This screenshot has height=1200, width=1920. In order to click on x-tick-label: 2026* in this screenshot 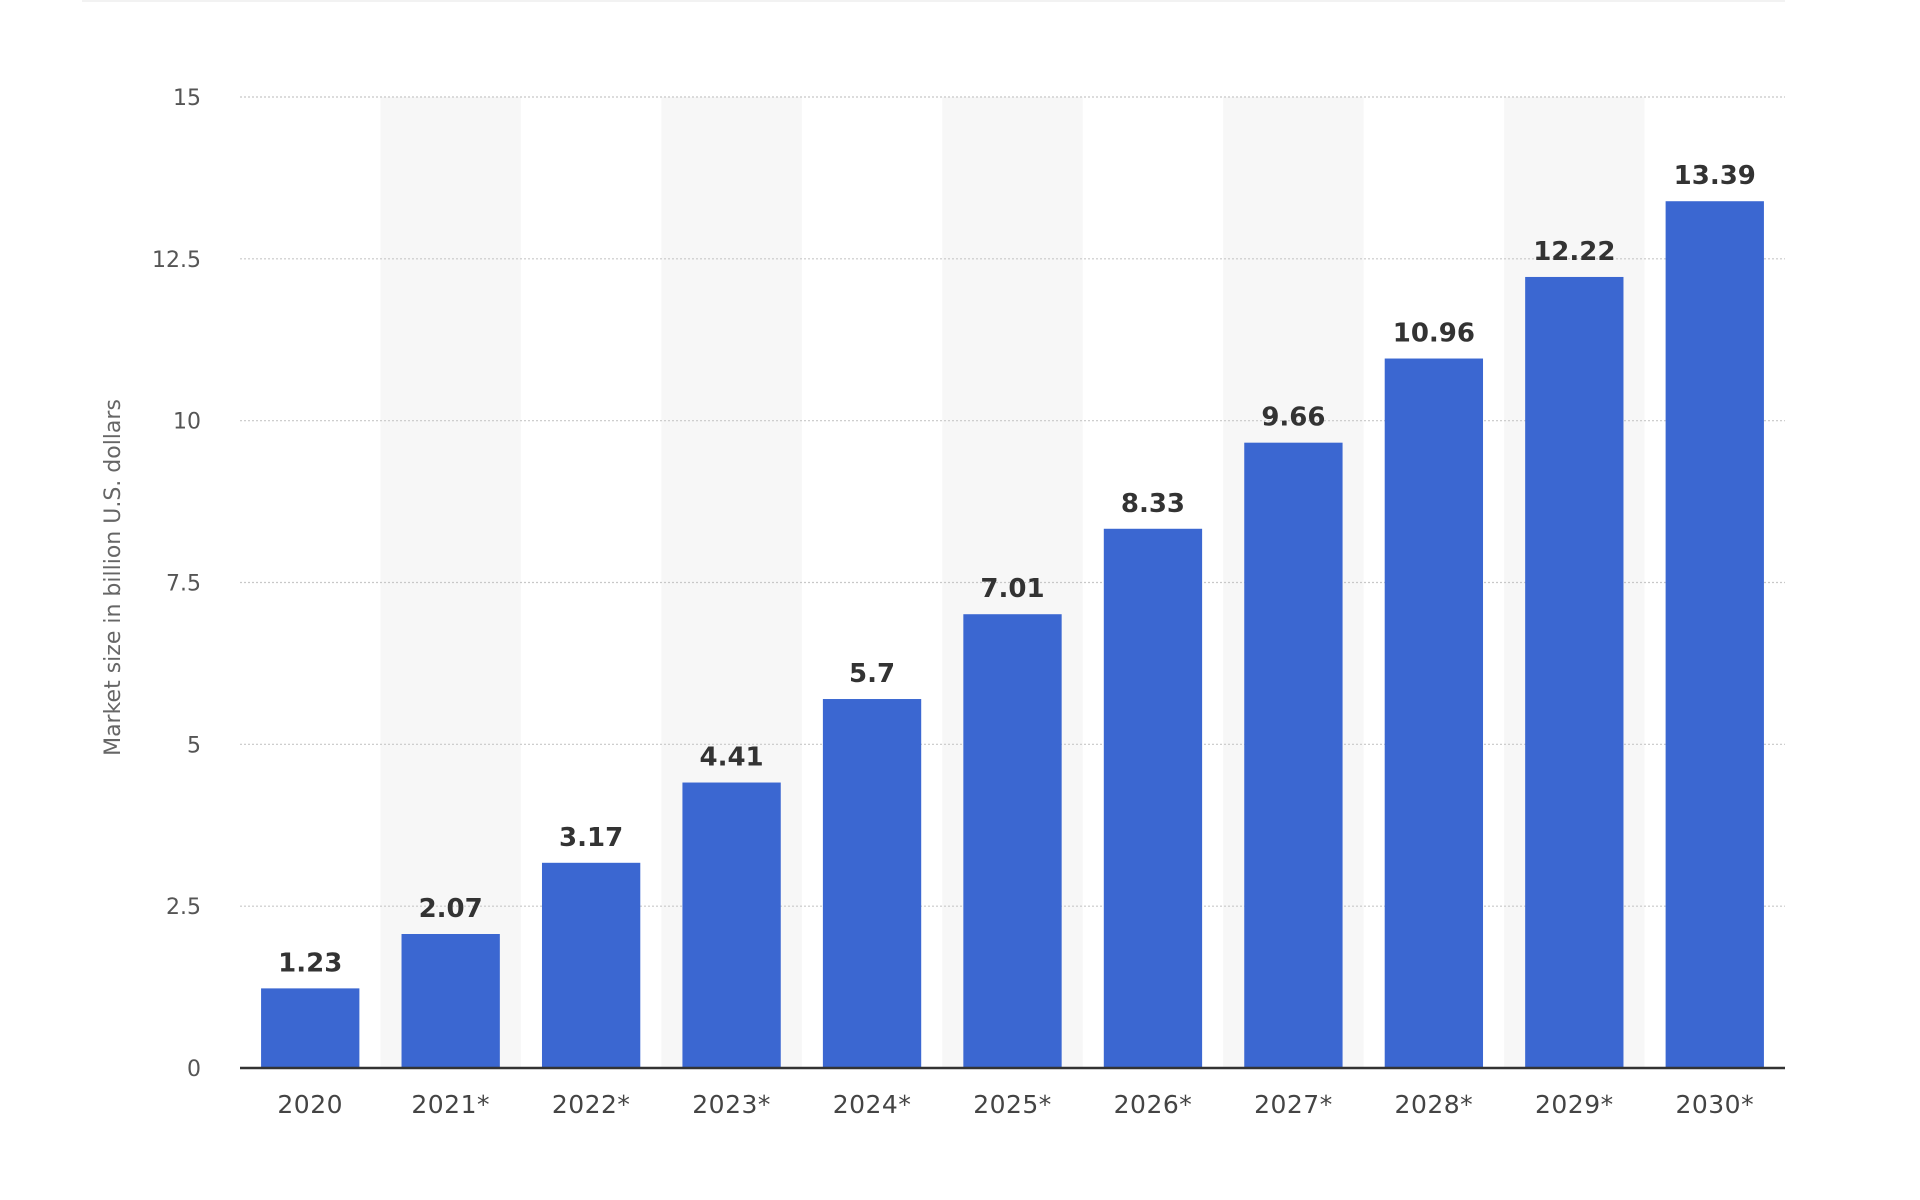, I will do `click(1153, 1104)`.